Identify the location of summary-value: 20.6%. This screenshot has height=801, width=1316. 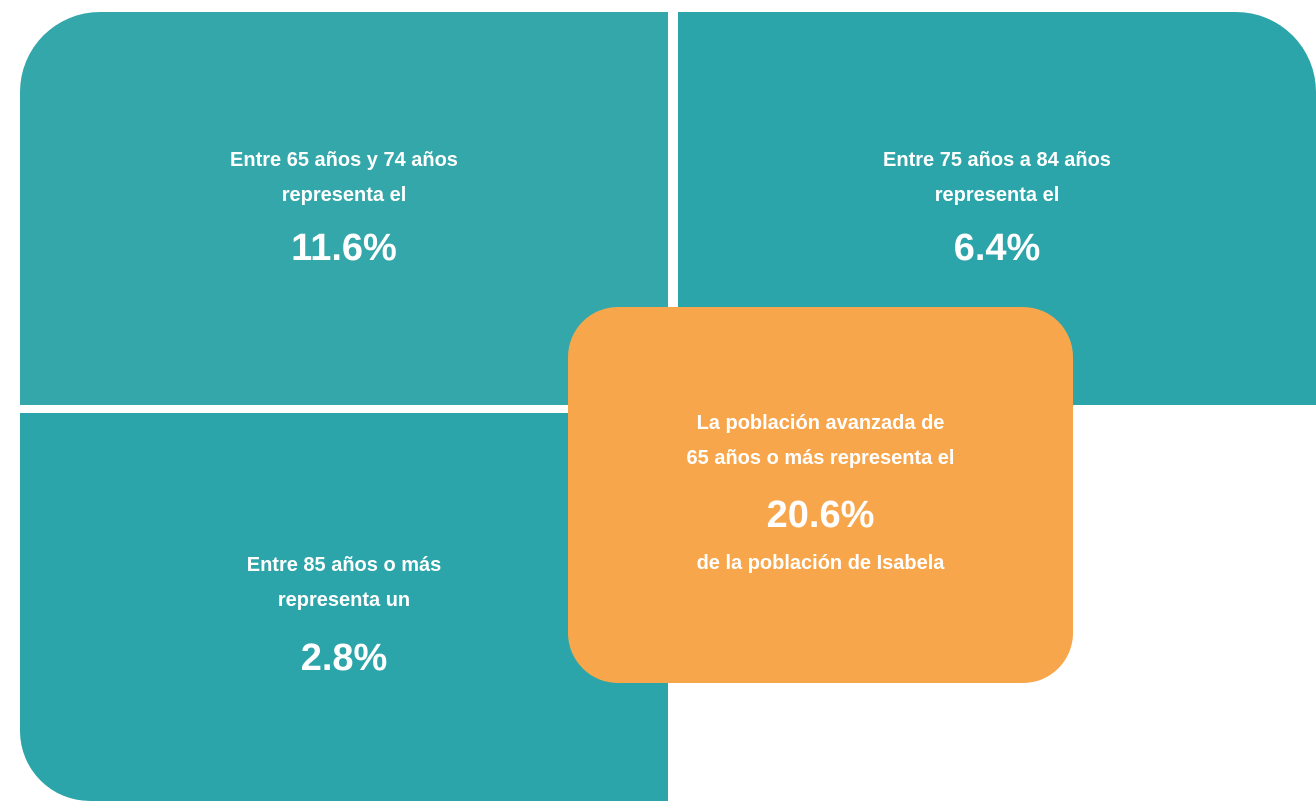
(820, 515).